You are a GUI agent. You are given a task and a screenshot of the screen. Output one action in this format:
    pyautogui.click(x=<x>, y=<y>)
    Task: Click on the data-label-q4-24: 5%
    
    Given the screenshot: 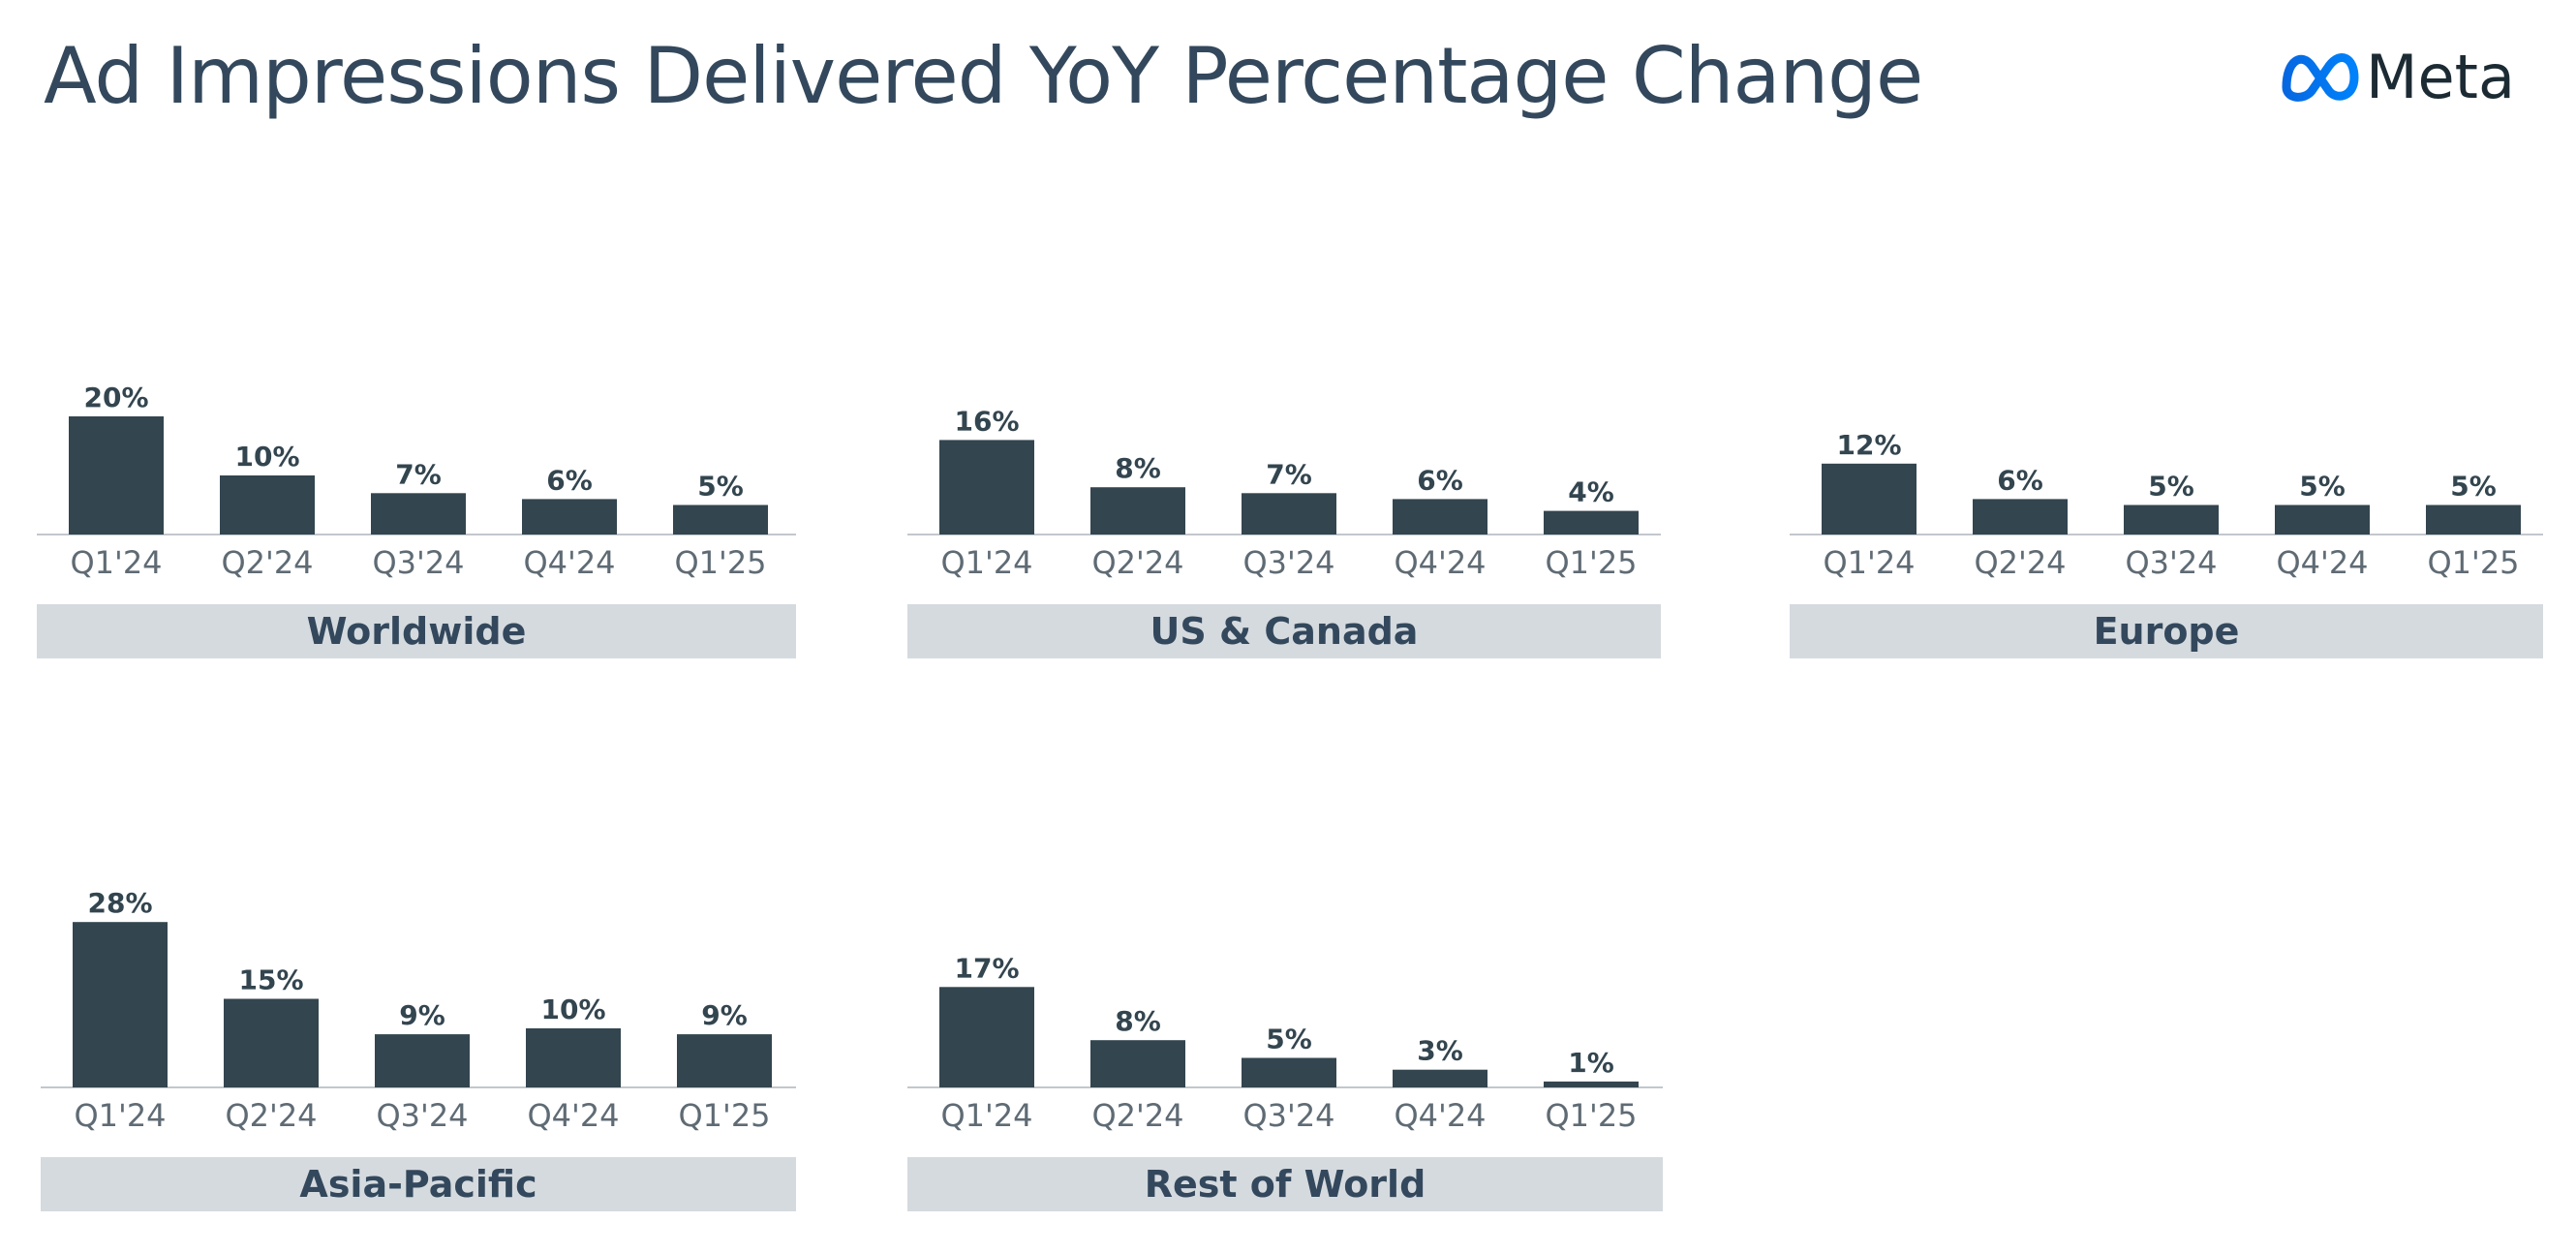 What is the action you would take?
    pyautogui.click(x=2322, y=487)
    